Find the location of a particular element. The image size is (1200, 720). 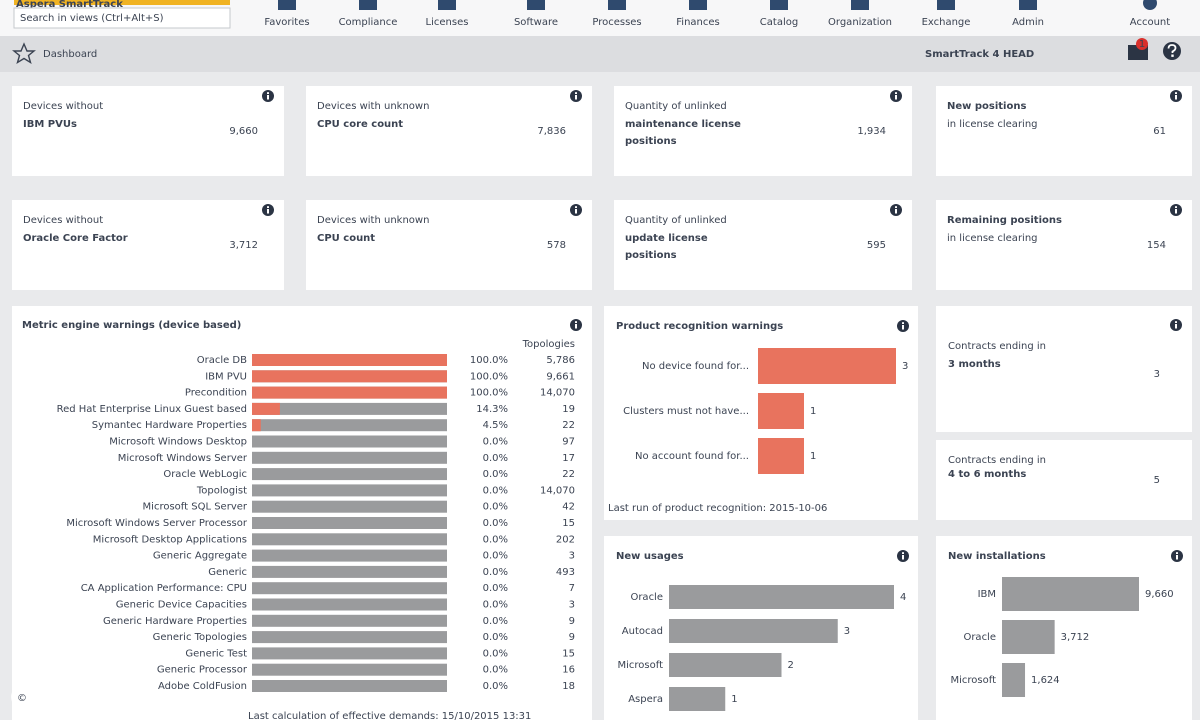

favorite-star is located at coordinates (24, 53).